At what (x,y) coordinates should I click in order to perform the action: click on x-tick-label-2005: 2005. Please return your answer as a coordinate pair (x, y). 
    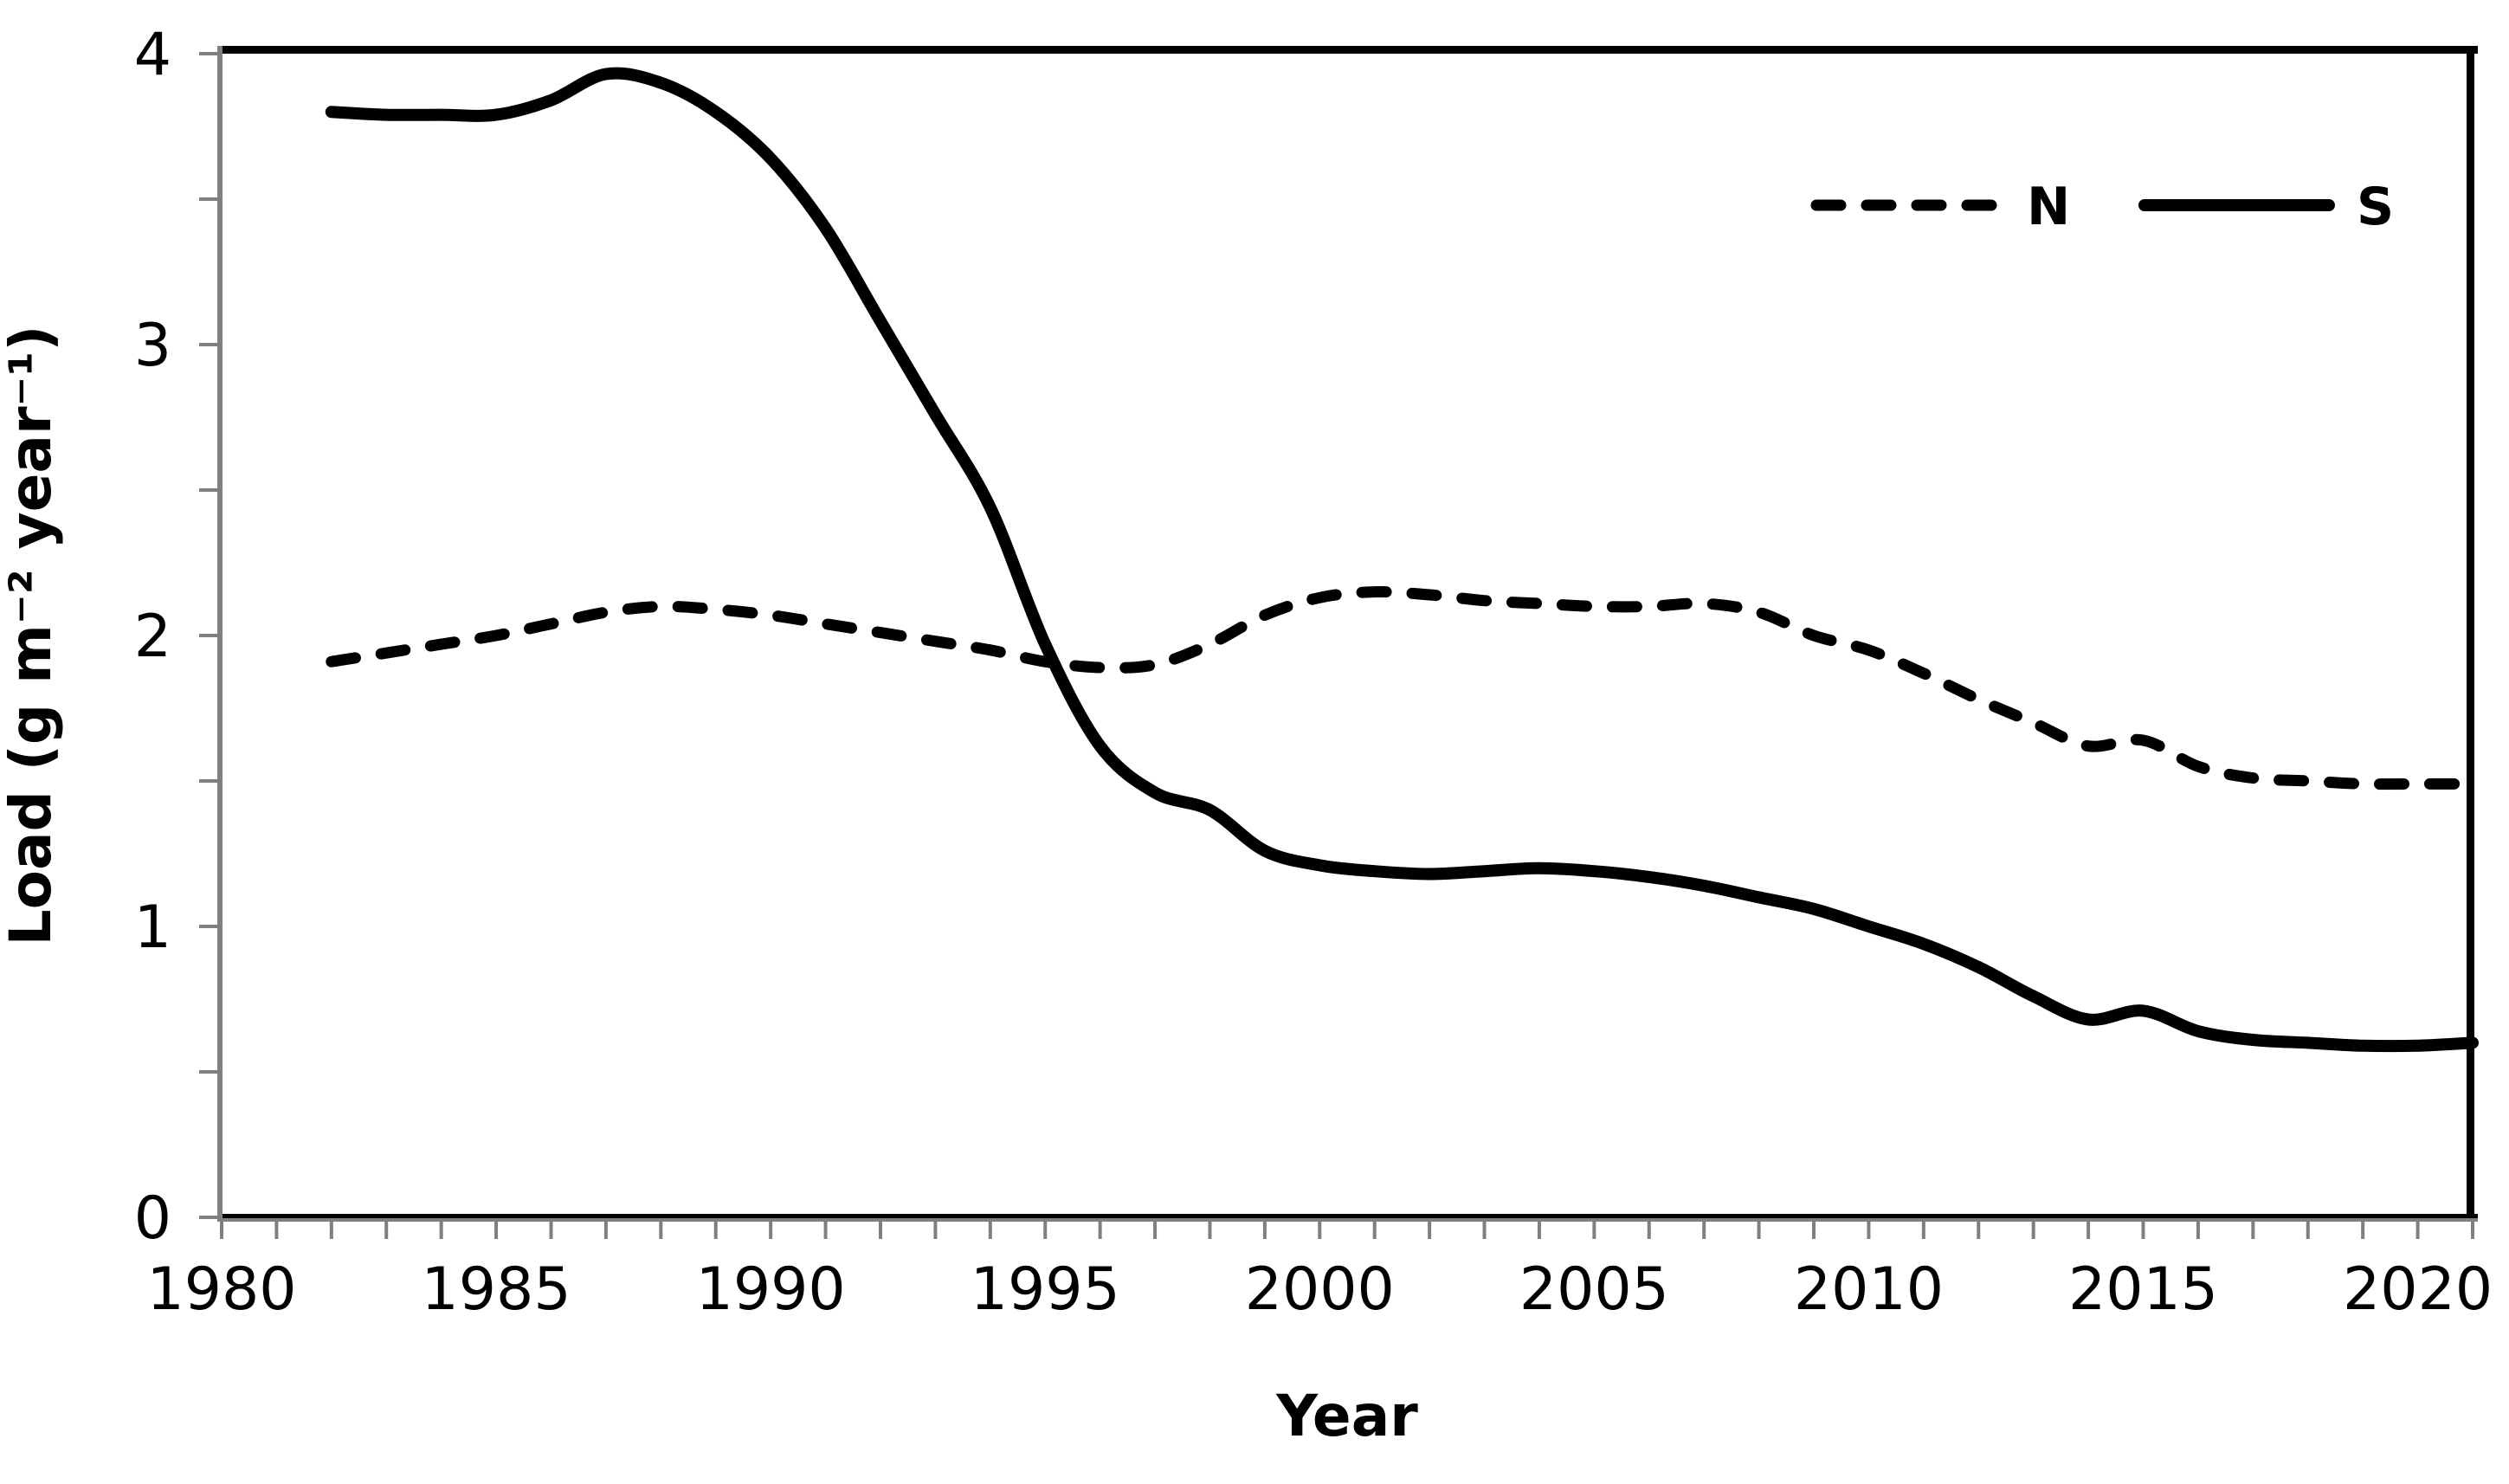
    Looking at the image, I should click on (1594, 1289).